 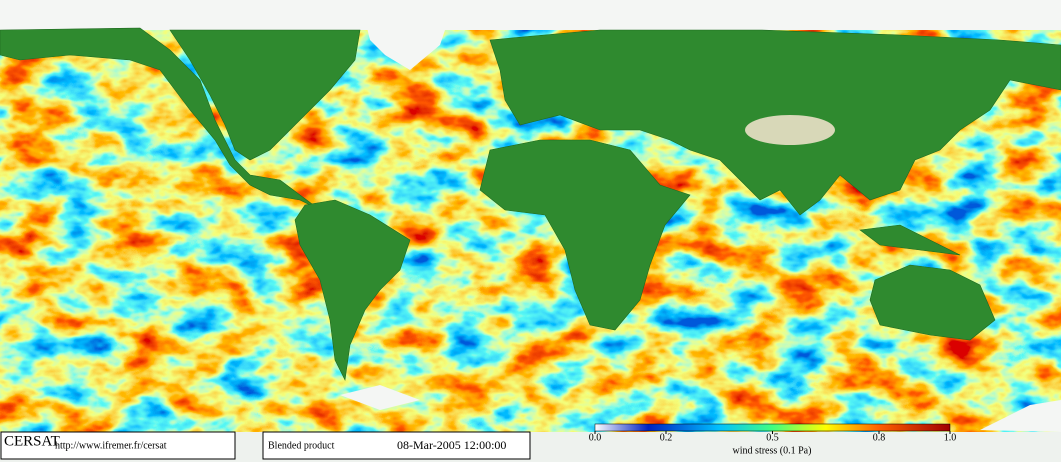 I want to click on colorbar-label: wind stress (0.1 Pa), so click(x=772, y=450).